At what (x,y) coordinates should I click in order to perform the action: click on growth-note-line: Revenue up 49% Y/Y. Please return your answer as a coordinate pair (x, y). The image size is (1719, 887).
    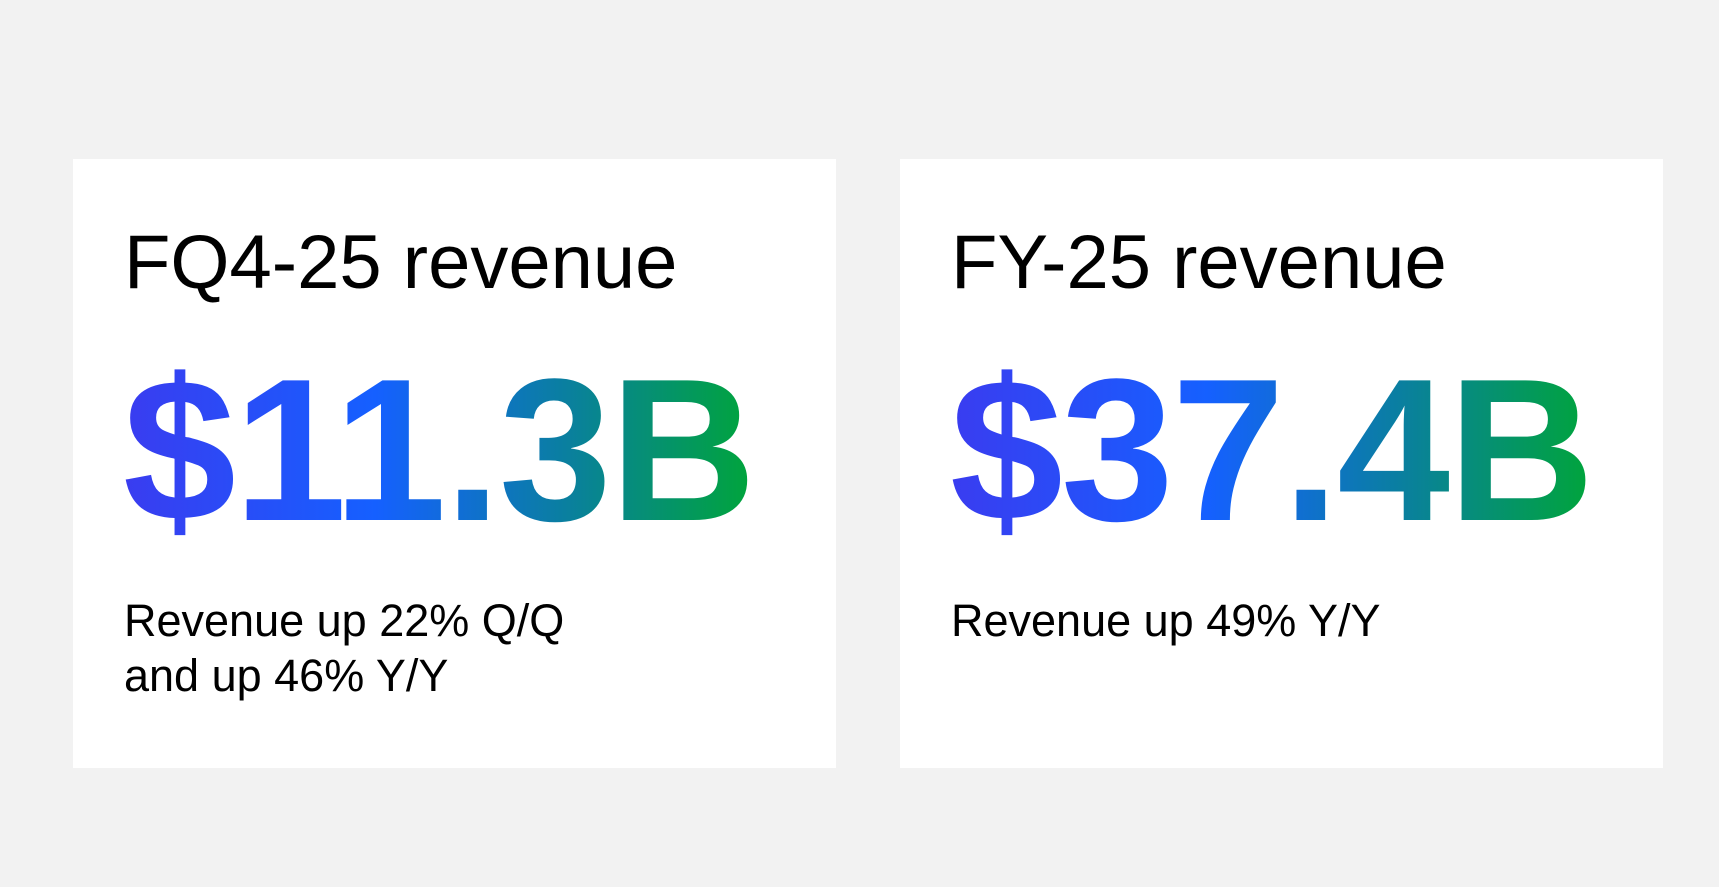
    Looking at the image, I should click on (1166, 620).